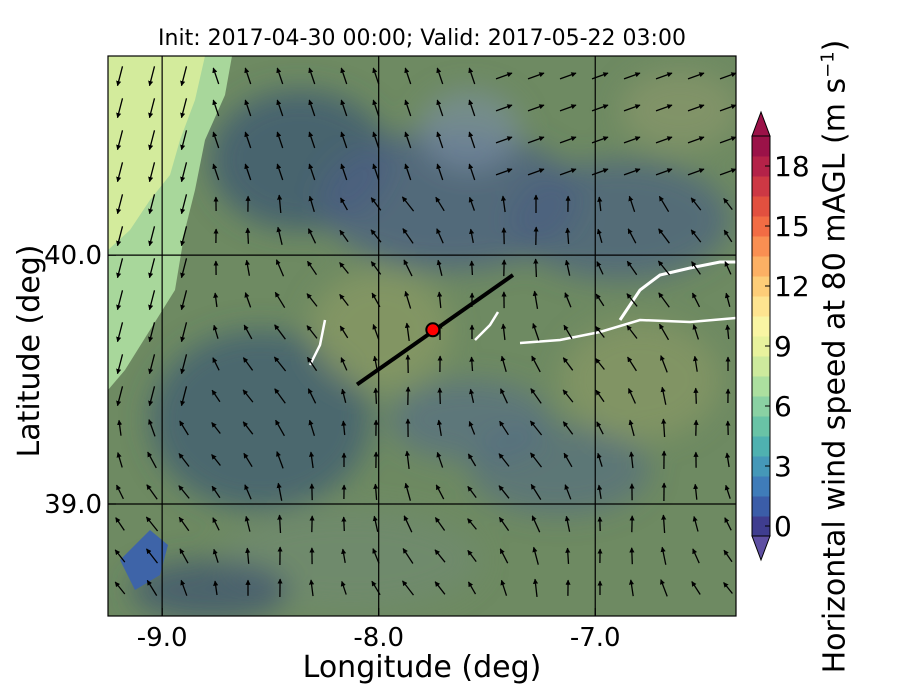  I want to click on colorbar-extend-min, so click(761, 548).